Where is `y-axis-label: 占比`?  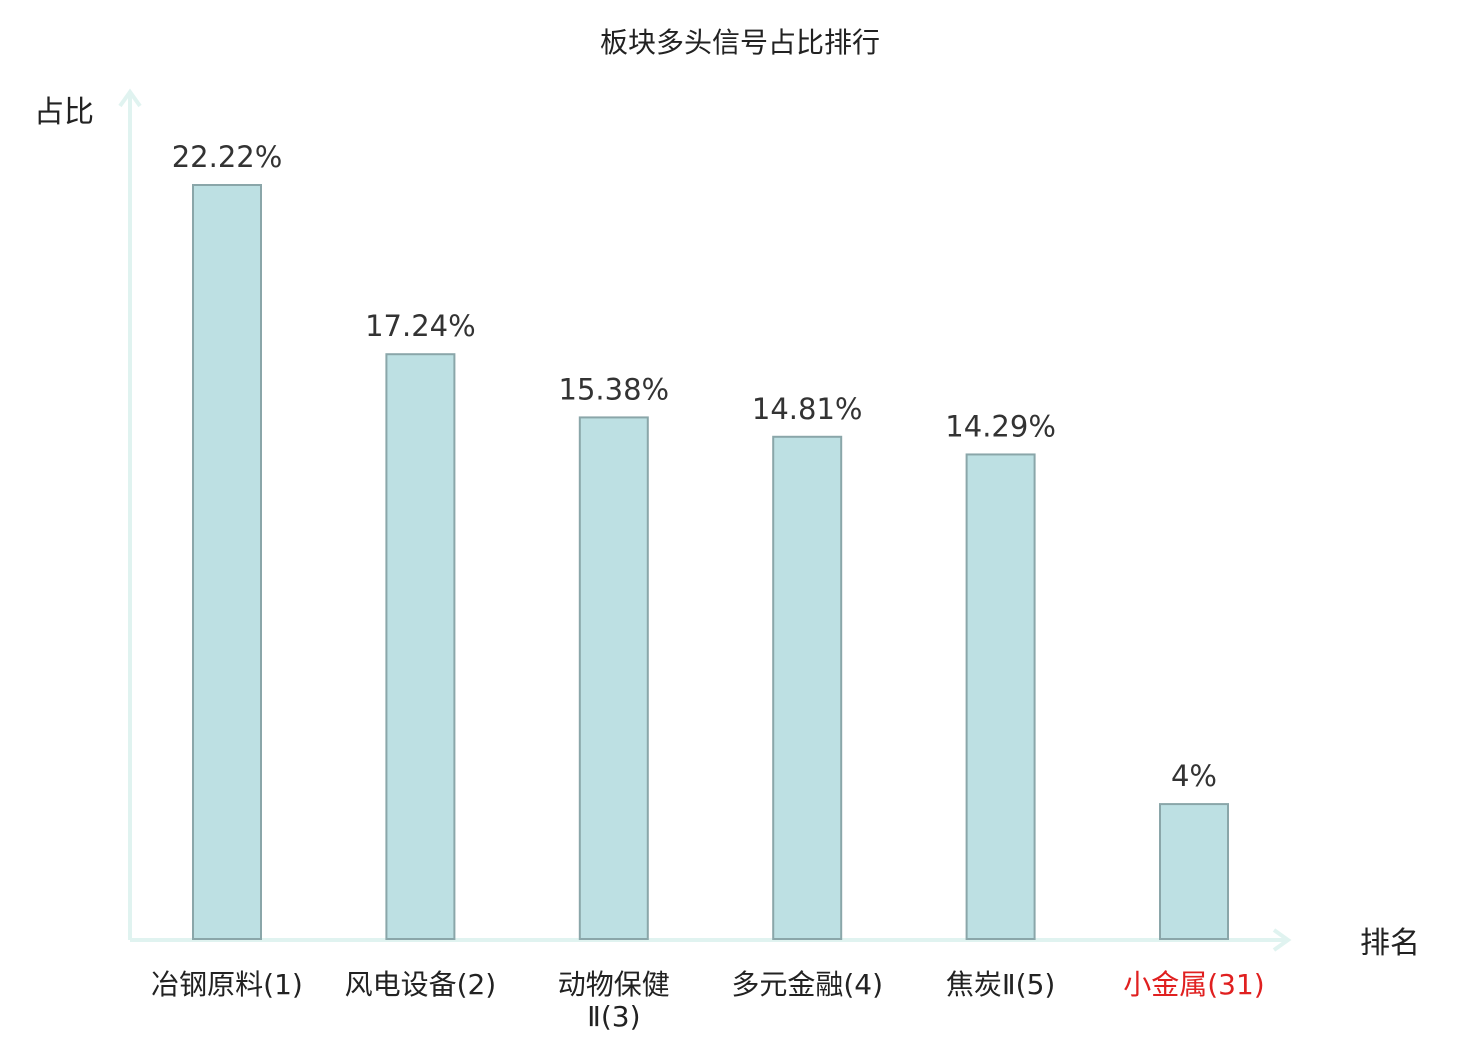 y-axis-label: 占比 is located at coordinates (64, 112).